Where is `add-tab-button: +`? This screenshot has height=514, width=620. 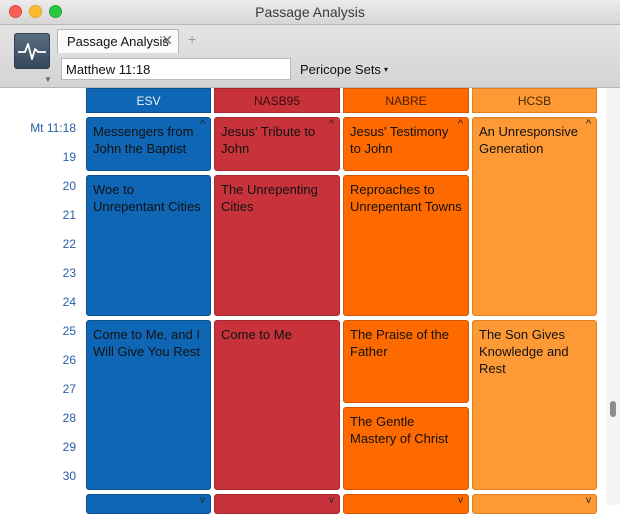
add-tab-button: + is located at coordinates (192, 39).